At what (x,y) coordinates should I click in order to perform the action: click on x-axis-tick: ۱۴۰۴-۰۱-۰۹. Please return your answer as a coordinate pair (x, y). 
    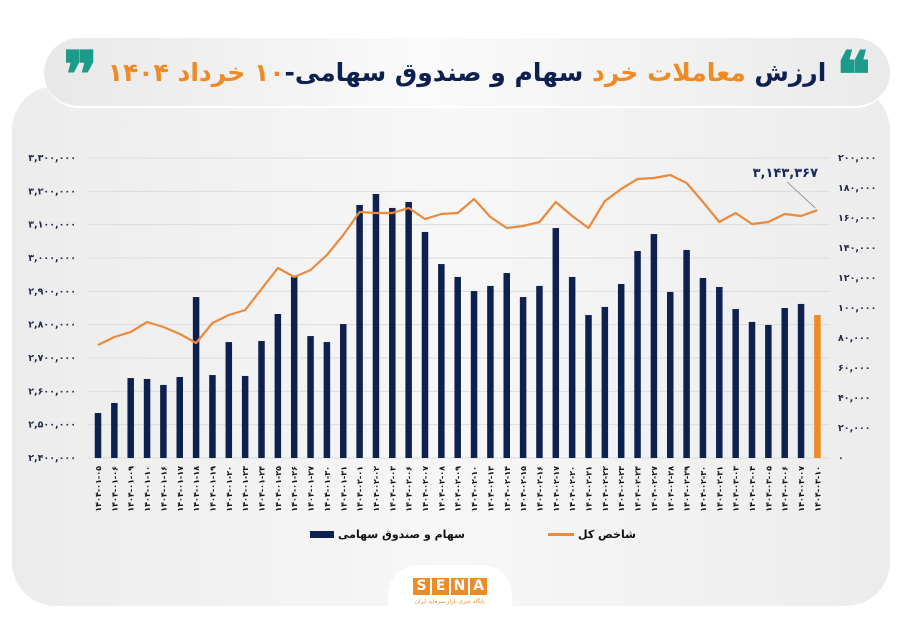
    Looking at the image, I should click on (131, 489).